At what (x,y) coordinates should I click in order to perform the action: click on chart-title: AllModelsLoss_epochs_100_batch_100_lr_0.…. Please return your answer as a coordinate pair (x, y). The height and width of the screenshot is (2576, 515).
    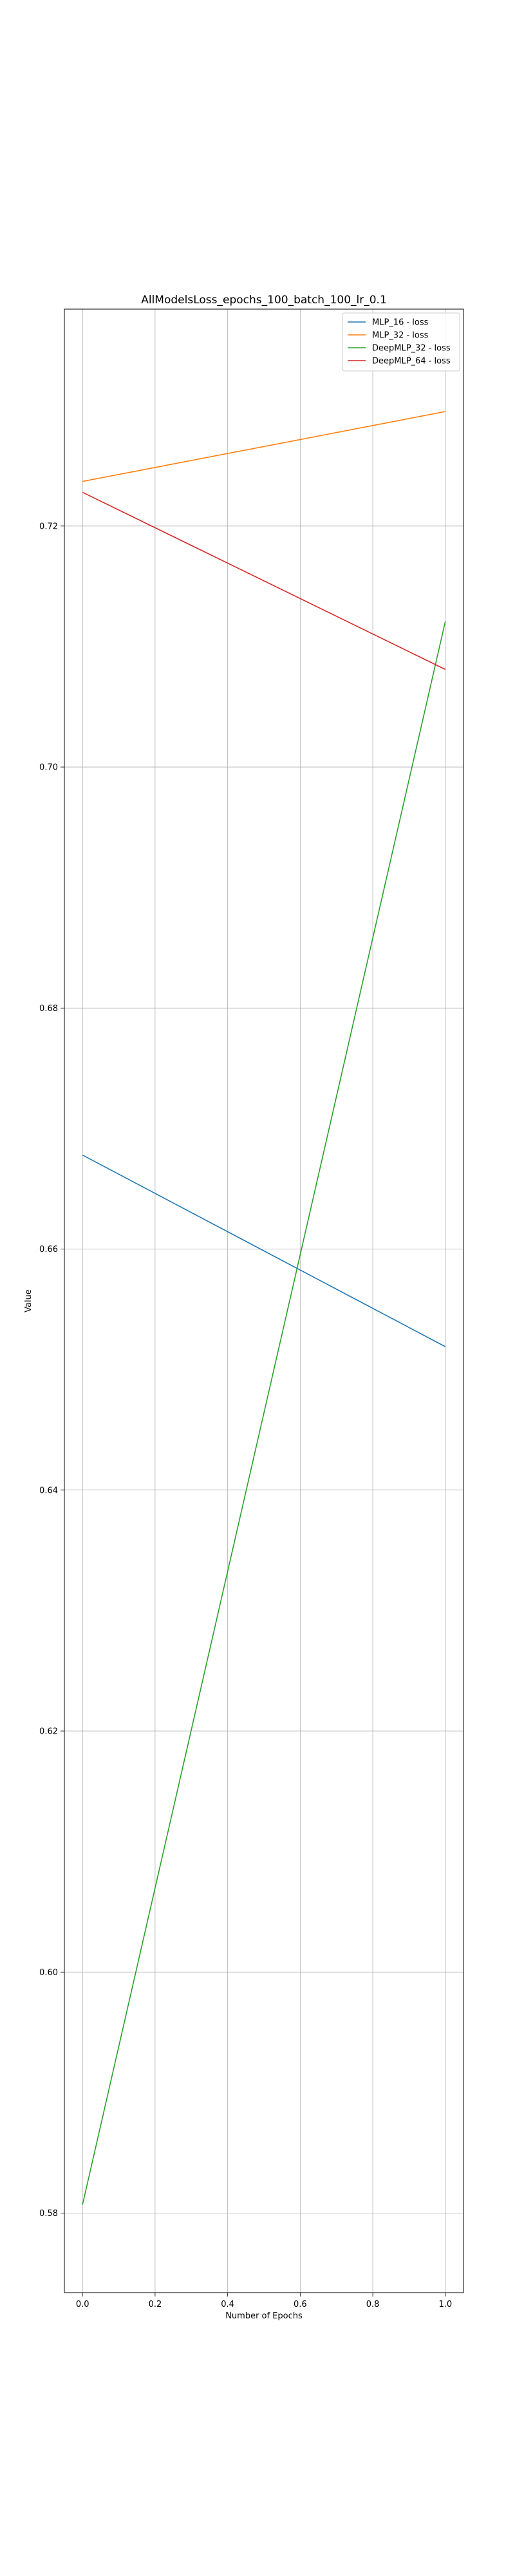
    Looking at the image, I should click on (264, 301).